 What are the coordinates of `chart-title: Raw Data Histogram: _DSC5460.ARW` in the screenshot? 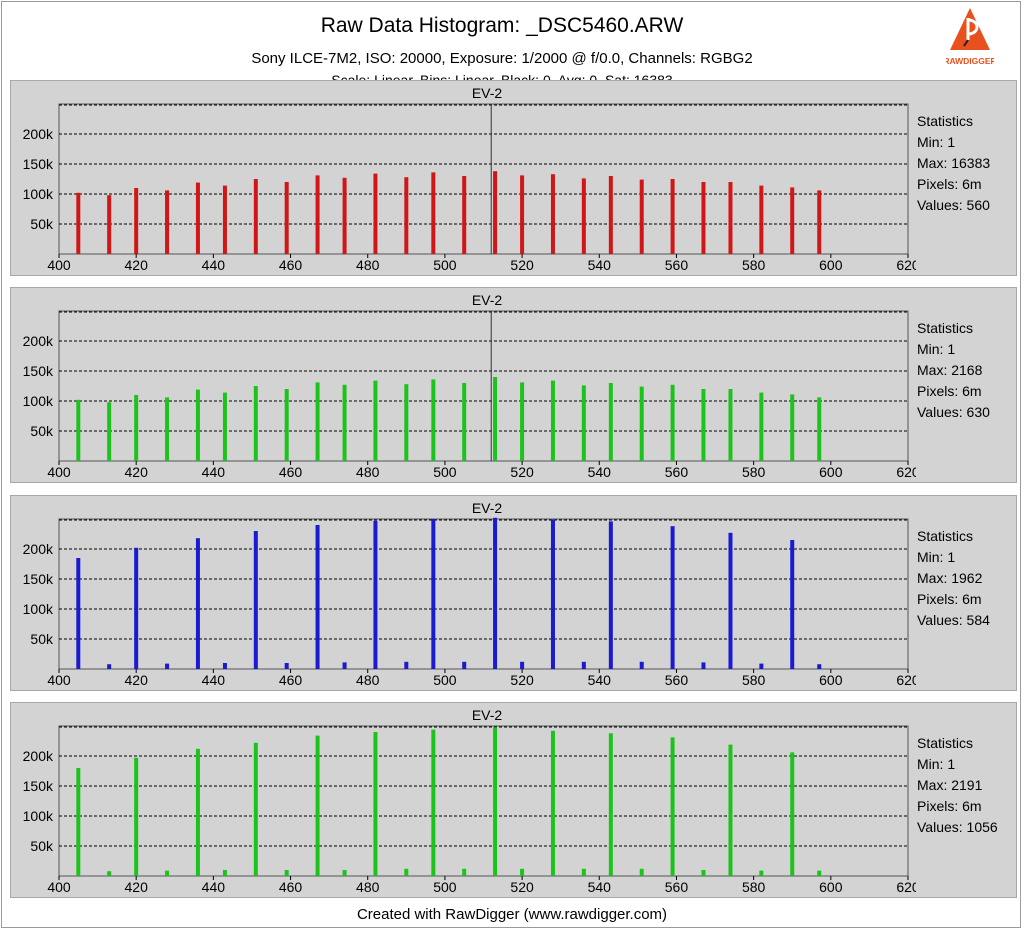 It's located at (502, 25).